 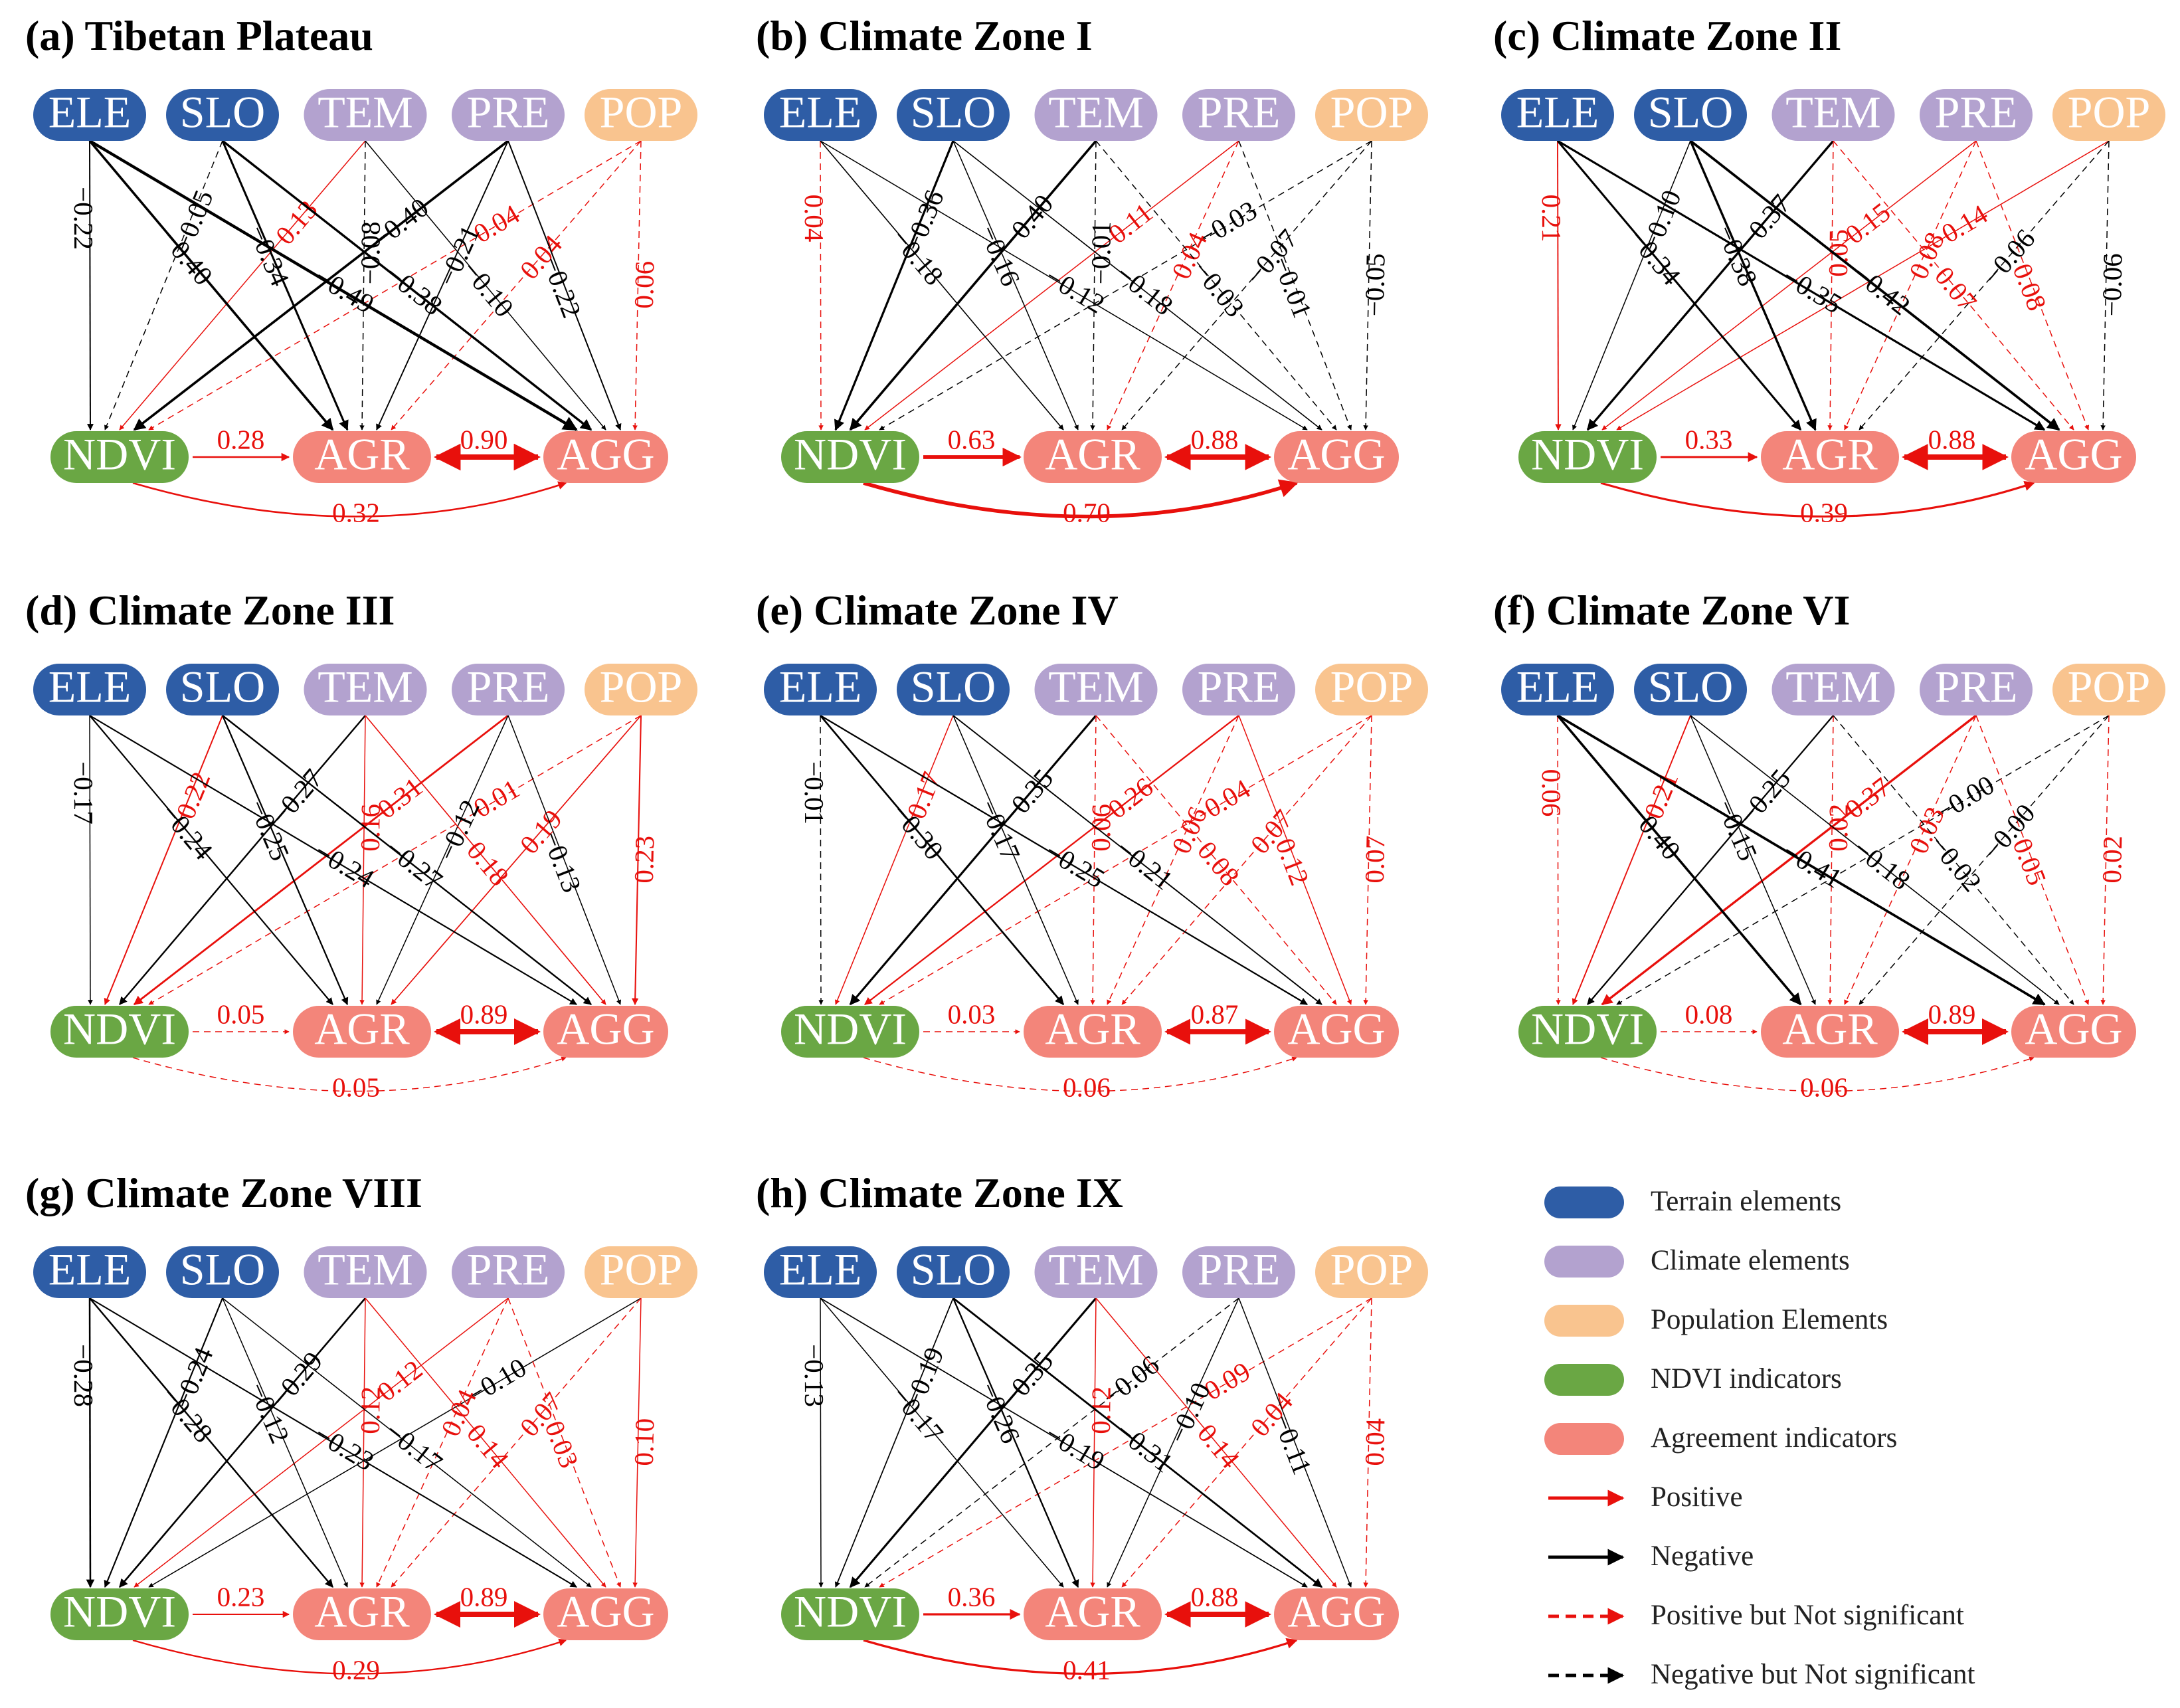 What do you see at coordinates (1838, 253) in the screenshot?
I see `coefficient-label: 0.05` at bounding box center [1838, 253].